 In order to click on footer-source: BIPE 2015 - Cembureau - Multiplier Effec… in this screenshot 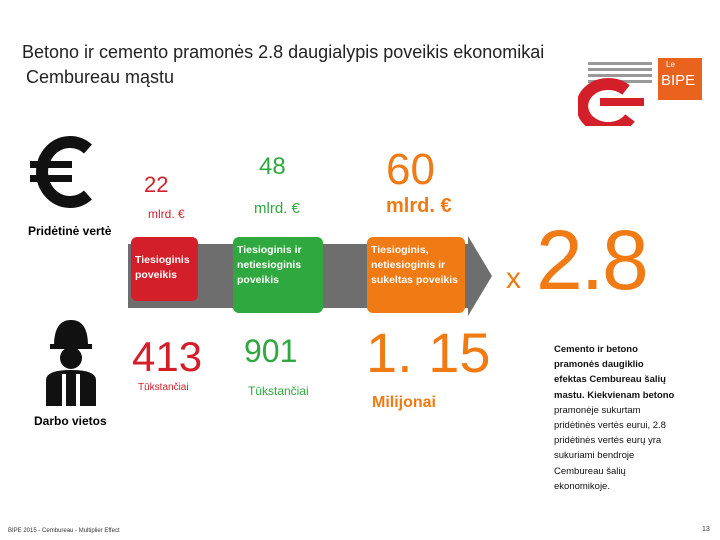, I will do `click(64, 531)`.